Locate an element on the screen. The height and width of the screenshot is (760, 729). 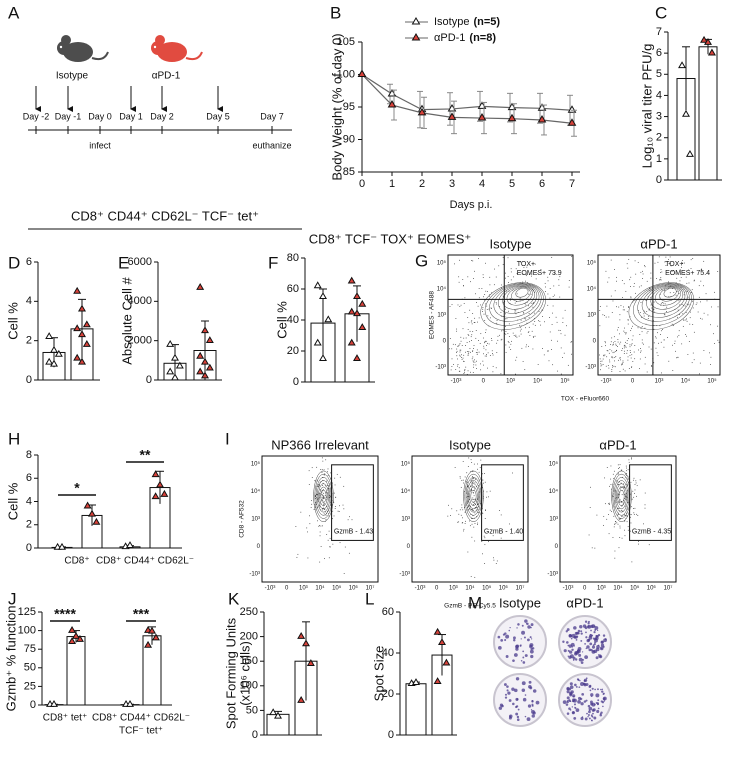
gate-label: EOMES+ 75.4 is located at coordinates (687, 273).